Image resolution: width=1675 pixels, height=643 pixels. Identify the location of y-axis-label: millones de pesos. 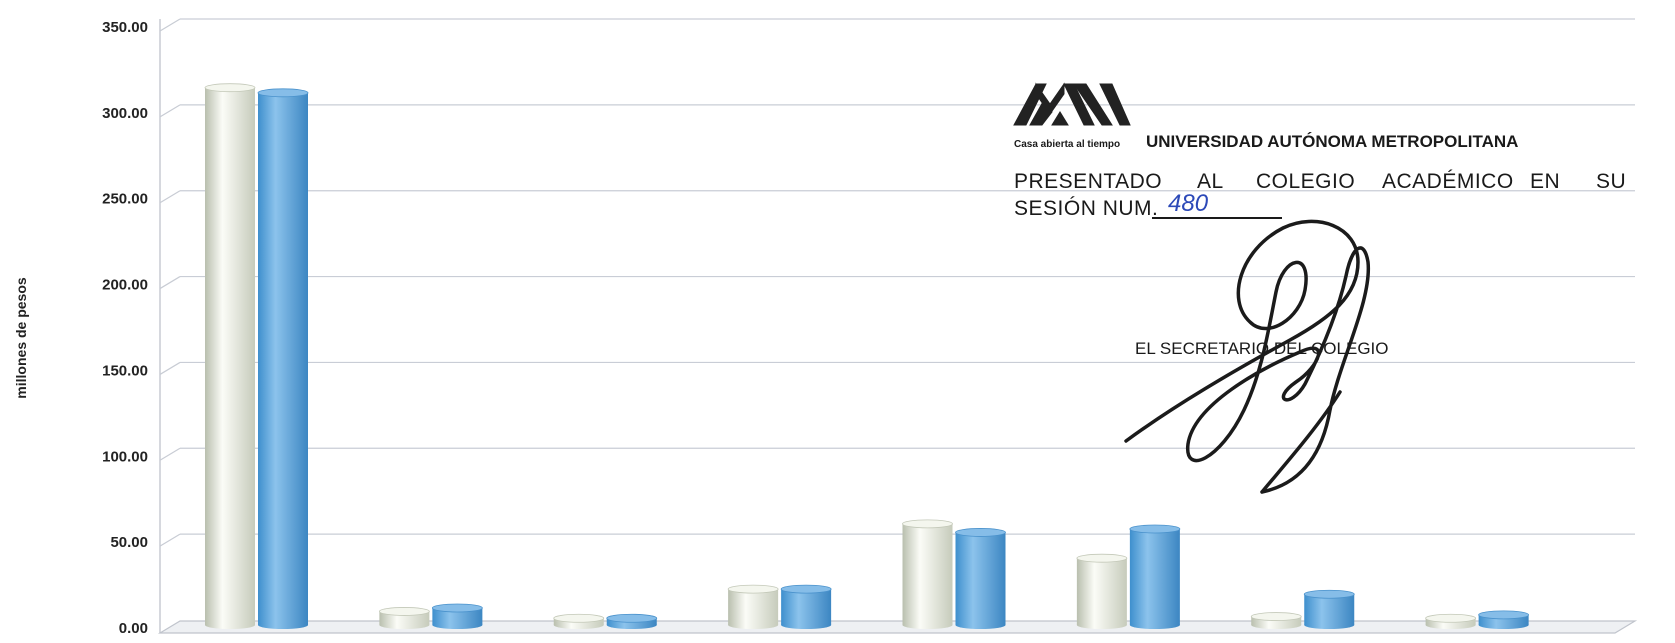
(21, 338).